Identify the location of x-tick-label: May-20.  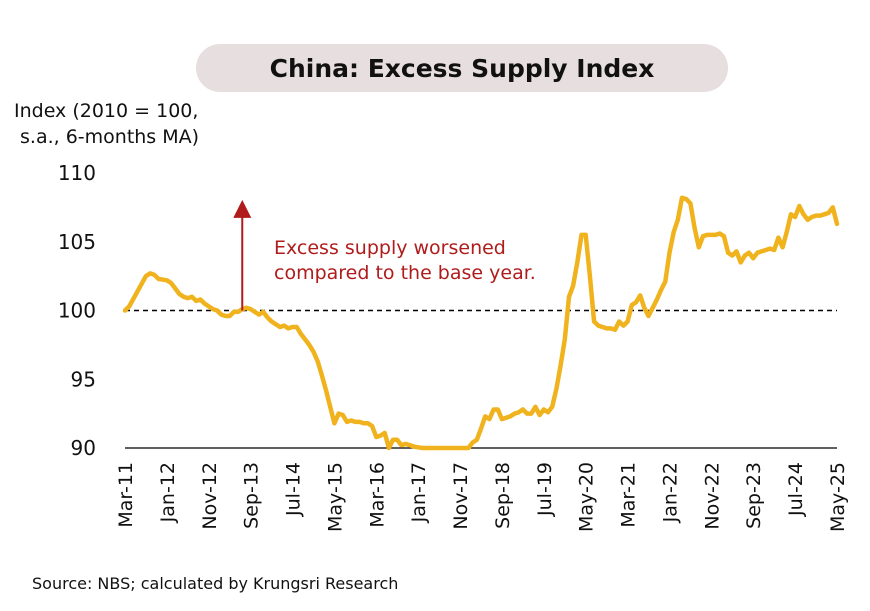
(587, 497).